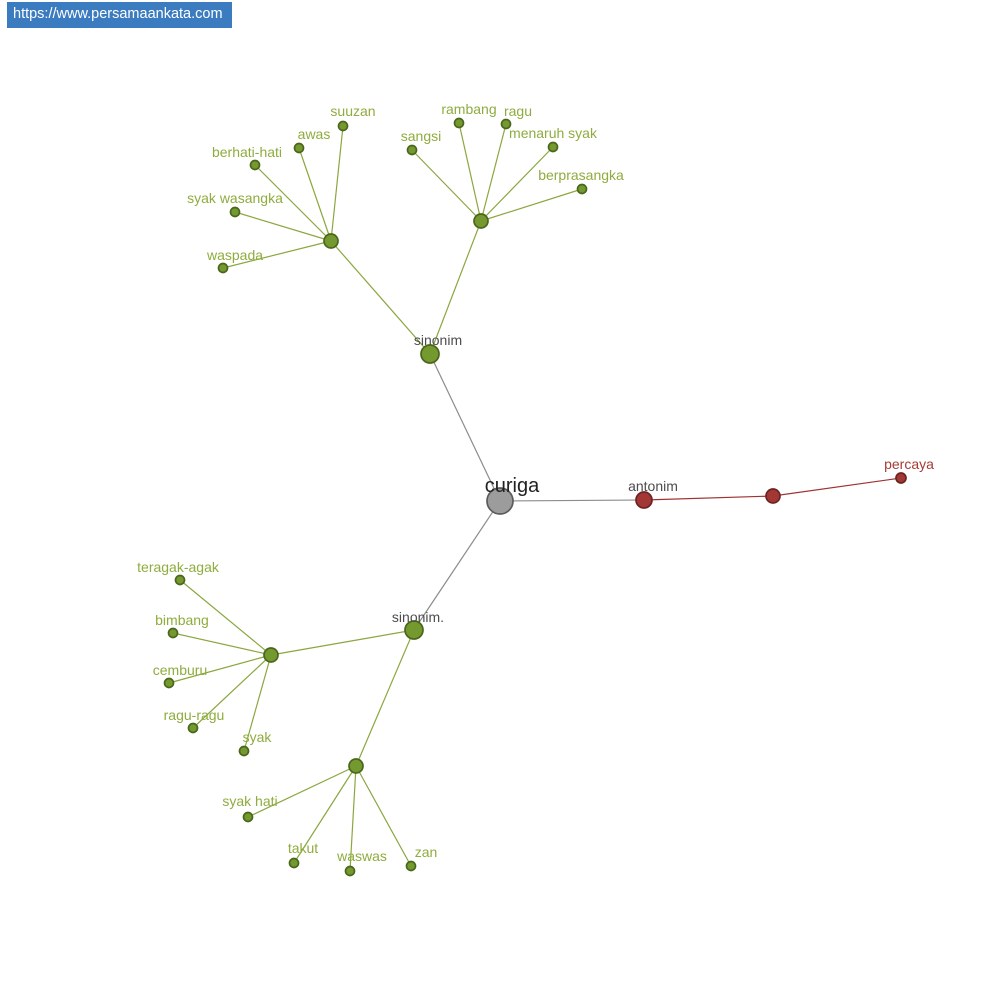  I want to click on node-label-ragu: ragu, so click(518, 111).